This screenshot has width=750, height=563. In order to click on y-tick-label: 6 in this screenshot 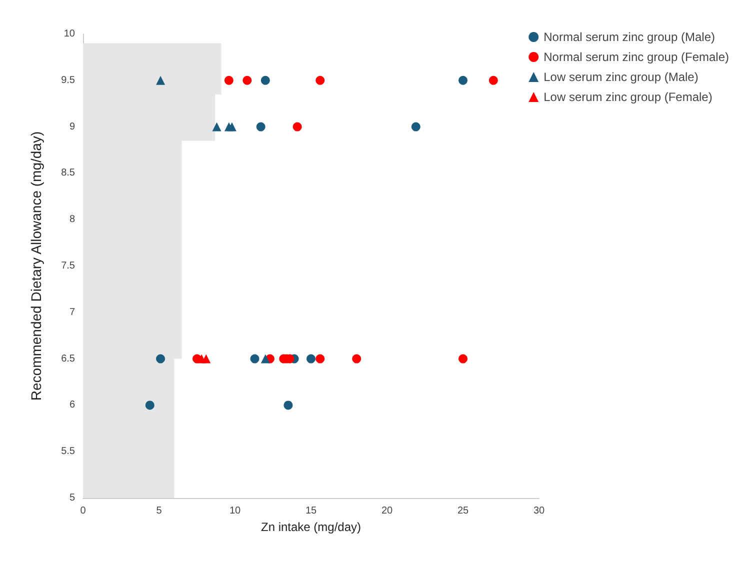, I will do `click(72, 405)`.